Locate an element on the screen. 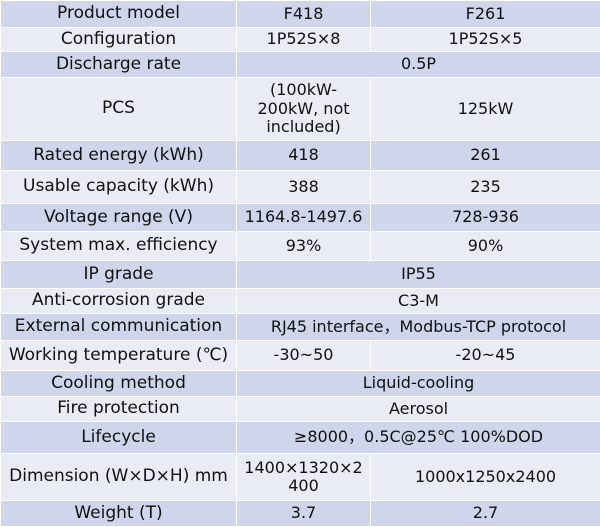 The height and width of the screenshot is (527, 600). row-label: External communication is located at coordinates (119, 327).